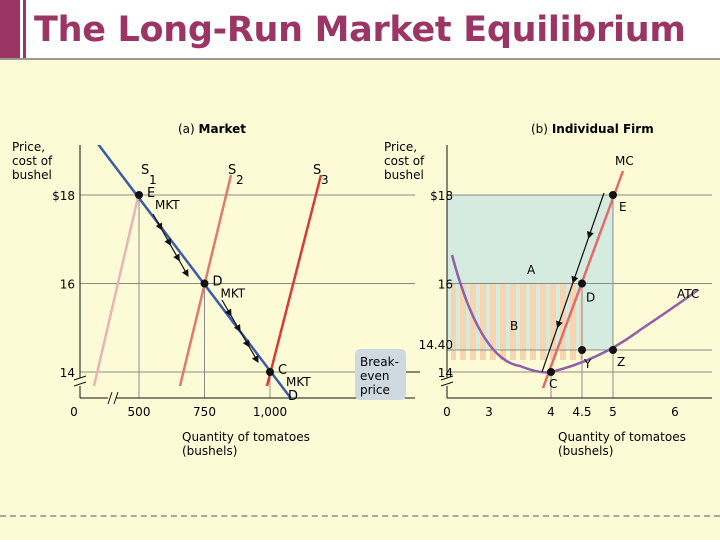 This screenshot has height=540, width=720. I want to click on market-point-d, so click(204, 283).